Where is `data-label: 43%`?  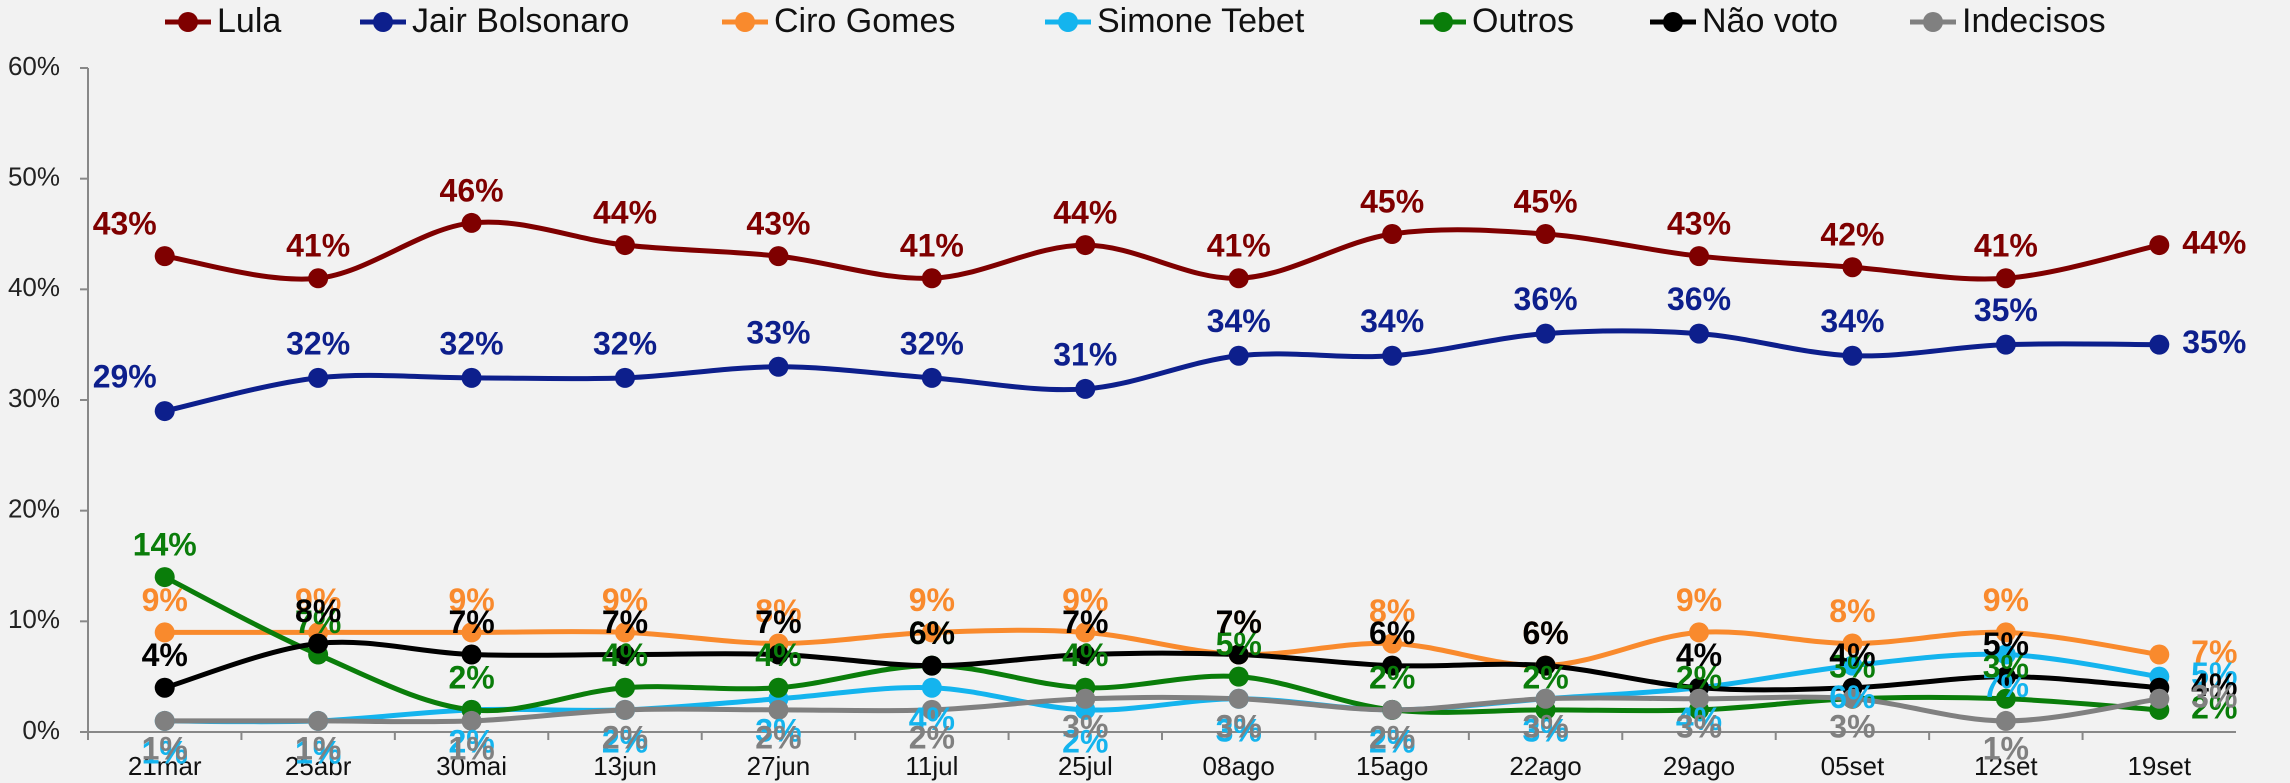
data-label: 43% is located at coordinates (125, 224).